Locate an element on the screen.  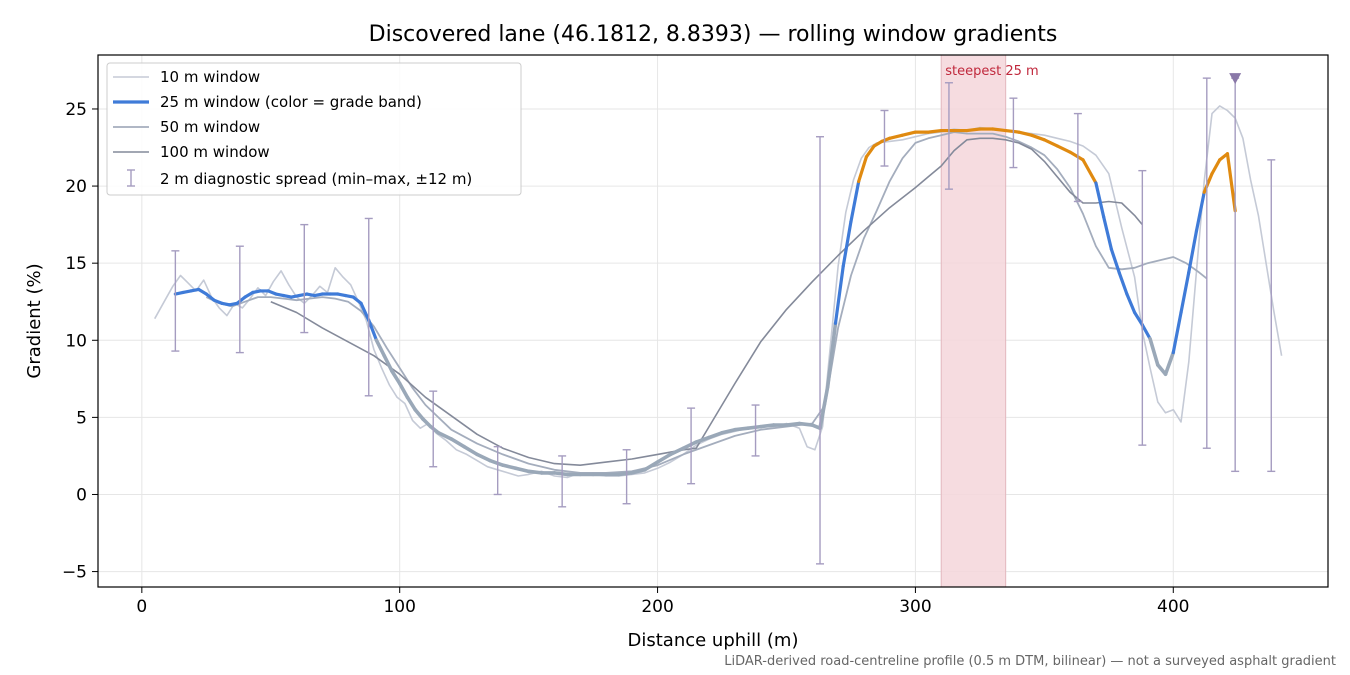
y-tick-label: 10 is located at coordinates (76, 341).